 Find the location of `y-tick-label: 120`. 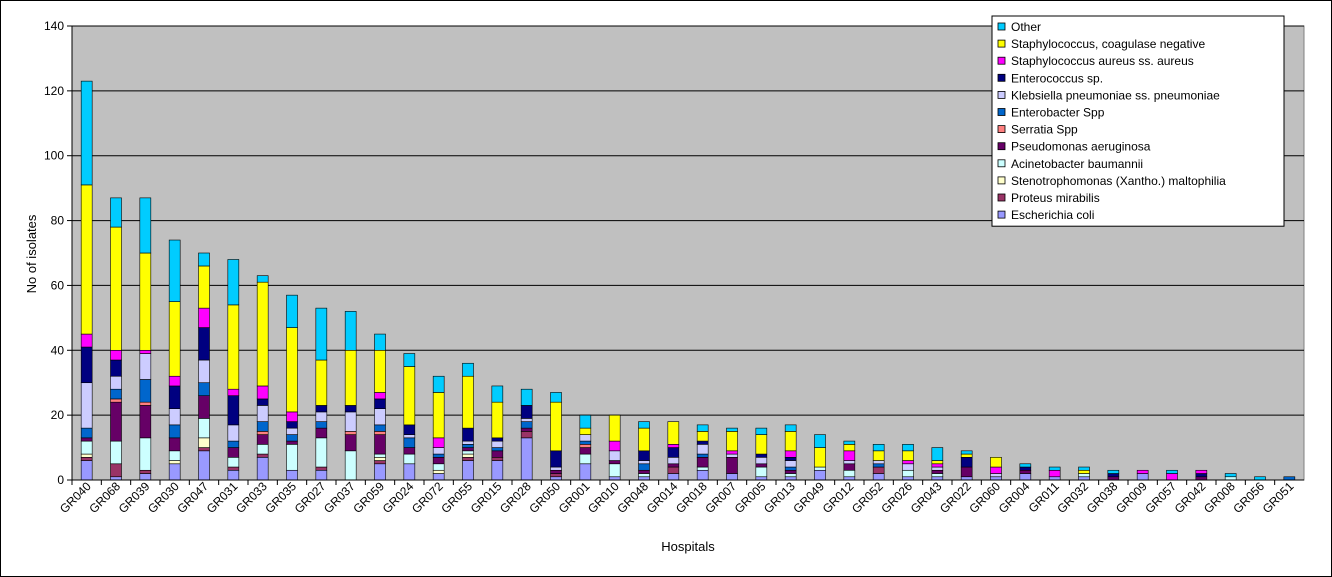

y-tick-label: 120 is located at coordinates (54, 91).